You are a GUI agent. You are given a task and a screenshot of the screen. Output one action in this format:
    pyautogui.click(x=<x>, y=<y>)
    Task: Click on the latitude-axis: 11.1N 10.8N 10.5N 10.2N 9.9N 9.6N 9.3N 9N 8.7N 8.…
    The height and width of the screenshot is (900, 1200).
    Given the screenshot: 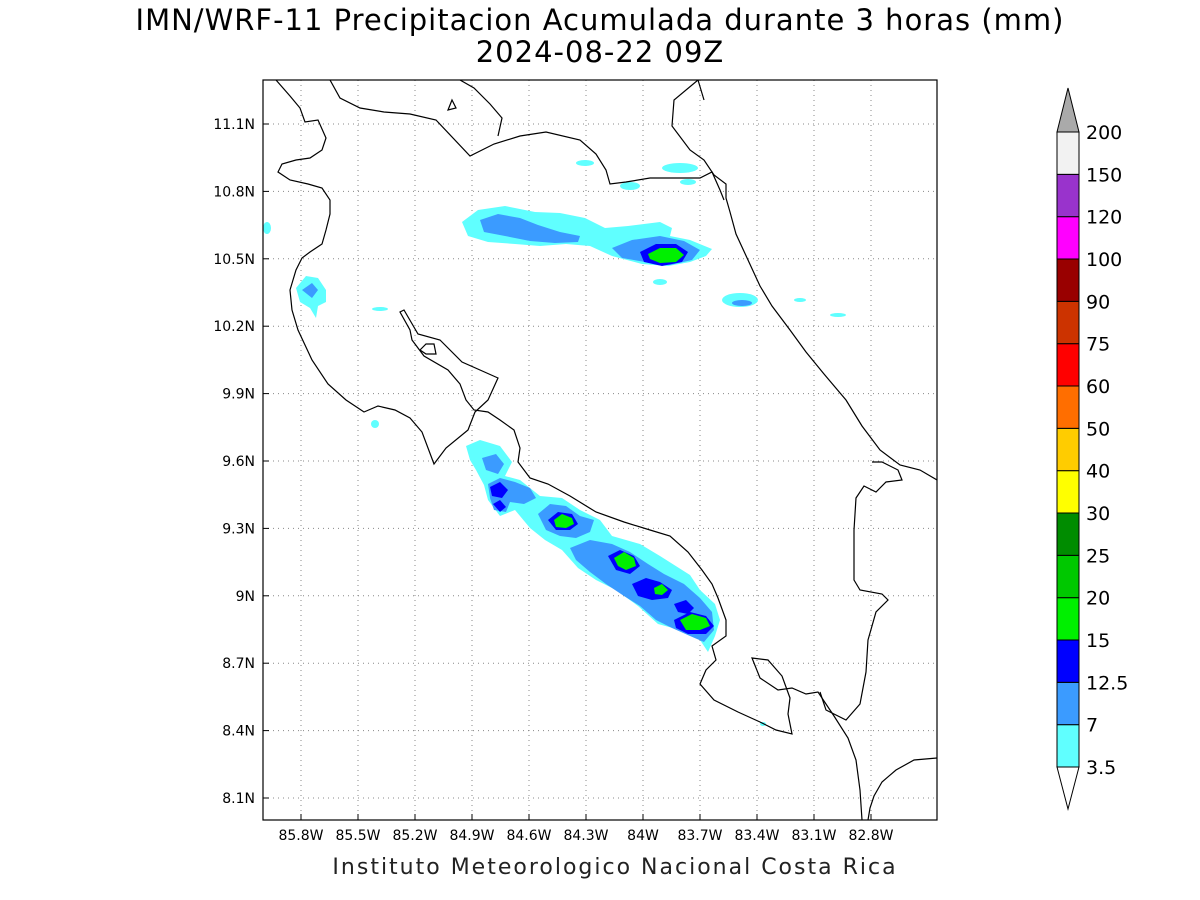 What is the action you would take?
    pyautogui.click(x=241, y=462)
    